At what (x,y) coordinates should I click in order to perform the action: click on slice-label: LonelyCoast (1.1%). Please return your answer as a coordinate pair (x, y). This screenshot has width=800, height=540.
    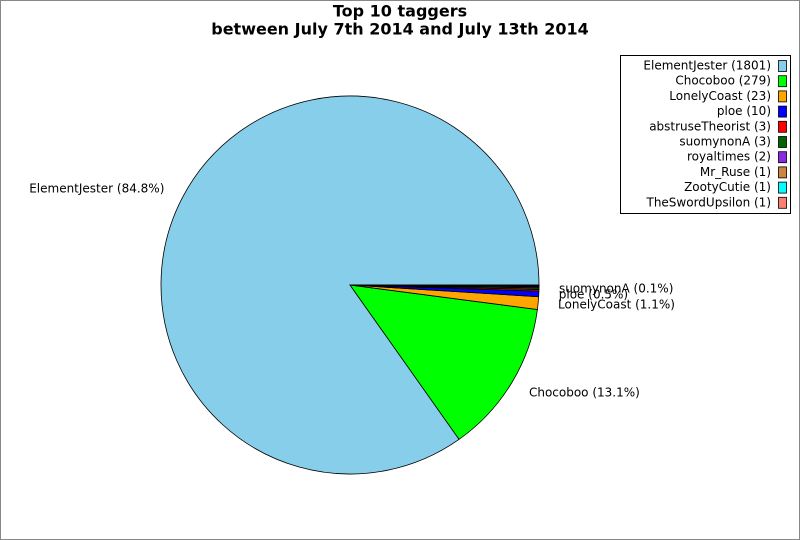
    Looking at the image, I should click on (616, 305).